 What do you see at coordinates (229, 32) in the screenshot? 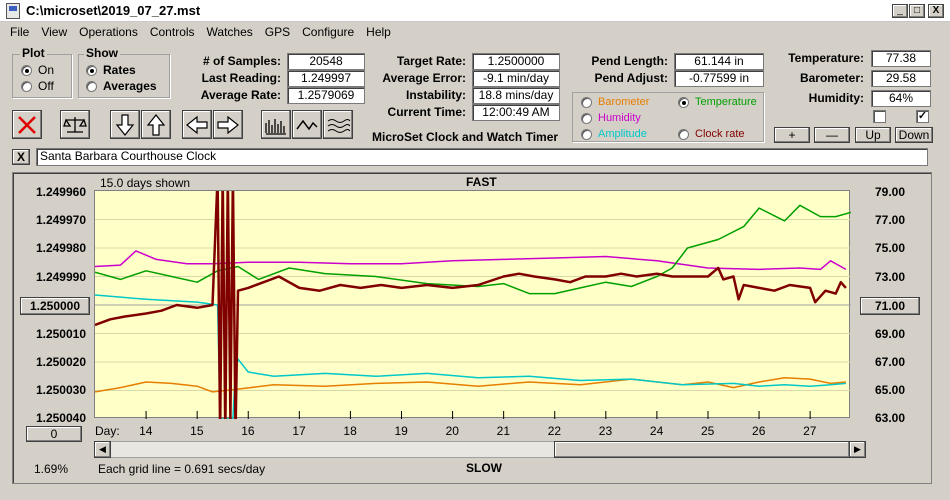
I see `menu-watches: Watches` at bounding box center [229, 32].